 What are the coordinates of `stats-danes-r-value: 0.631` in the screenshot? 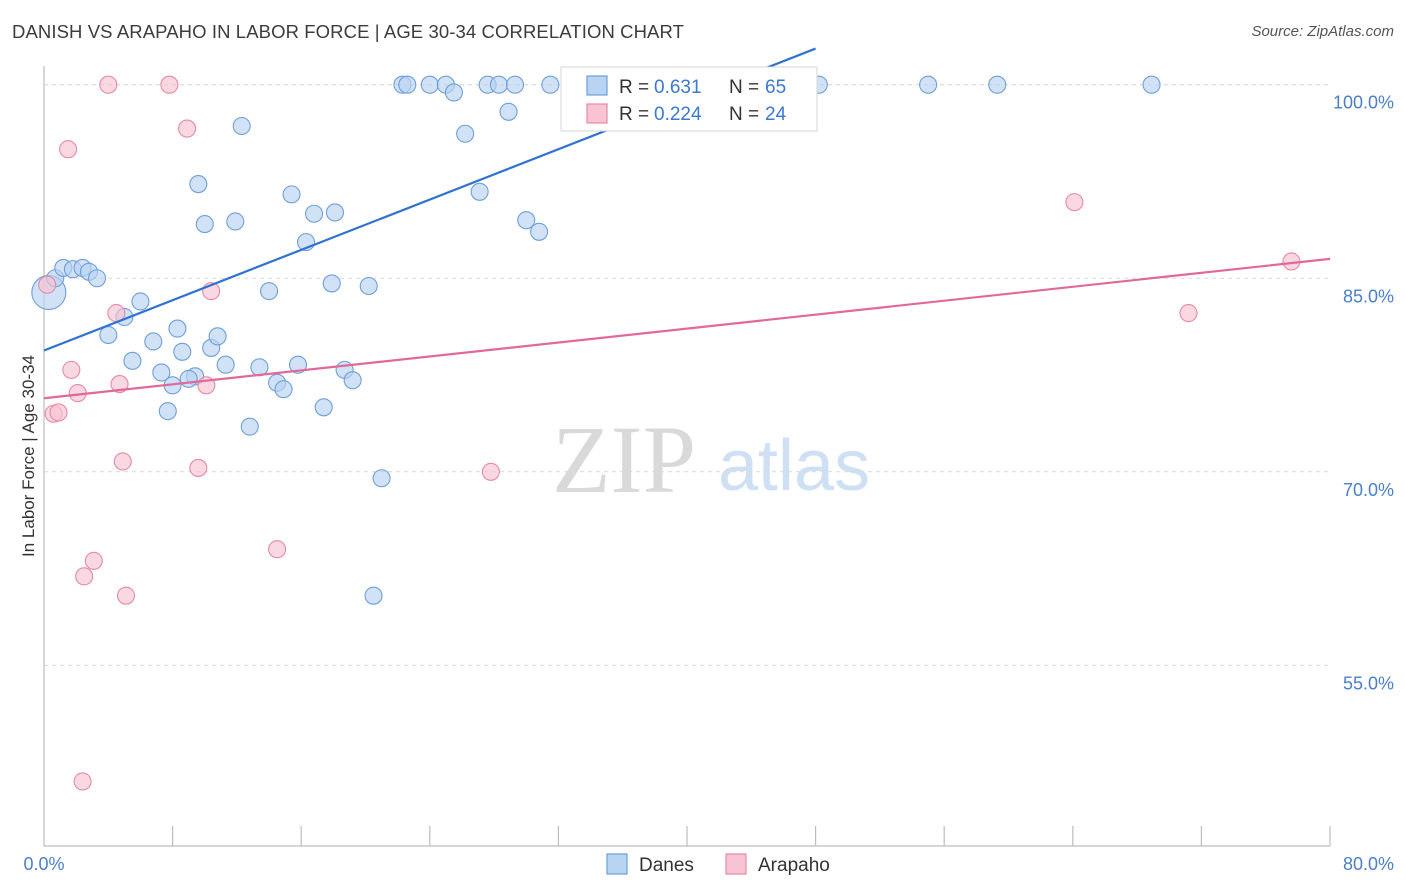 It's located at (678, 87).